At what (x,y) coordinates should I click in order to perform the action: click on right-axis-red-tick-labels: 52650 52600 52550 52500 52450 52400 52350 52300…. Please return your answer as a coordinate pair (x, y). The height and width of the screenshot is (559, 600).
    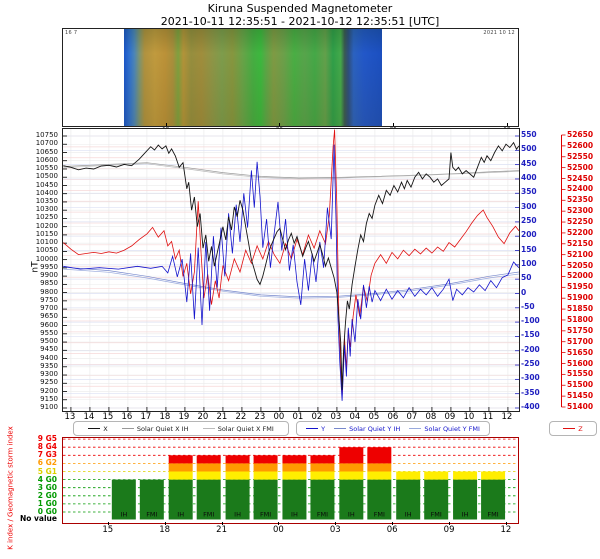
    Looking at the image, I should click on (583, 269).